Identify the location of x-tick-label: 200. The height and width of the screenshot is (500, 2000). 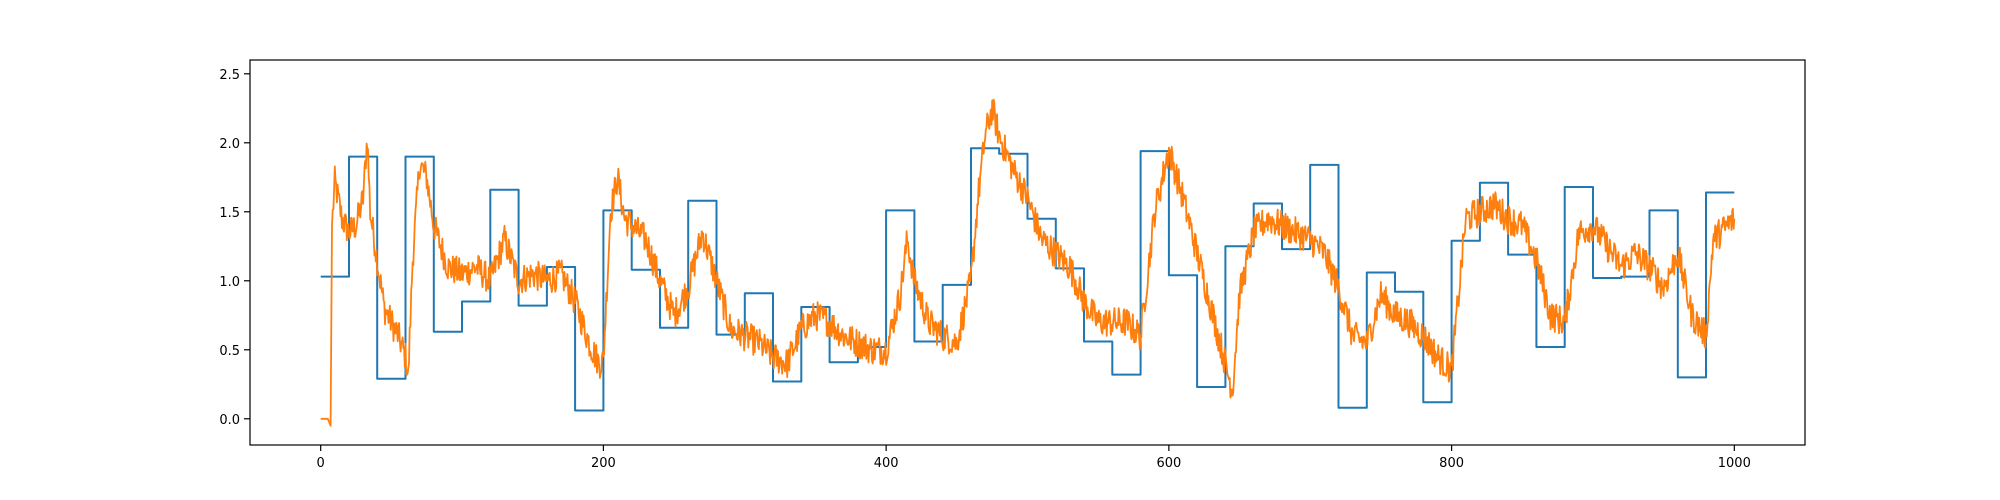
(603, 463).